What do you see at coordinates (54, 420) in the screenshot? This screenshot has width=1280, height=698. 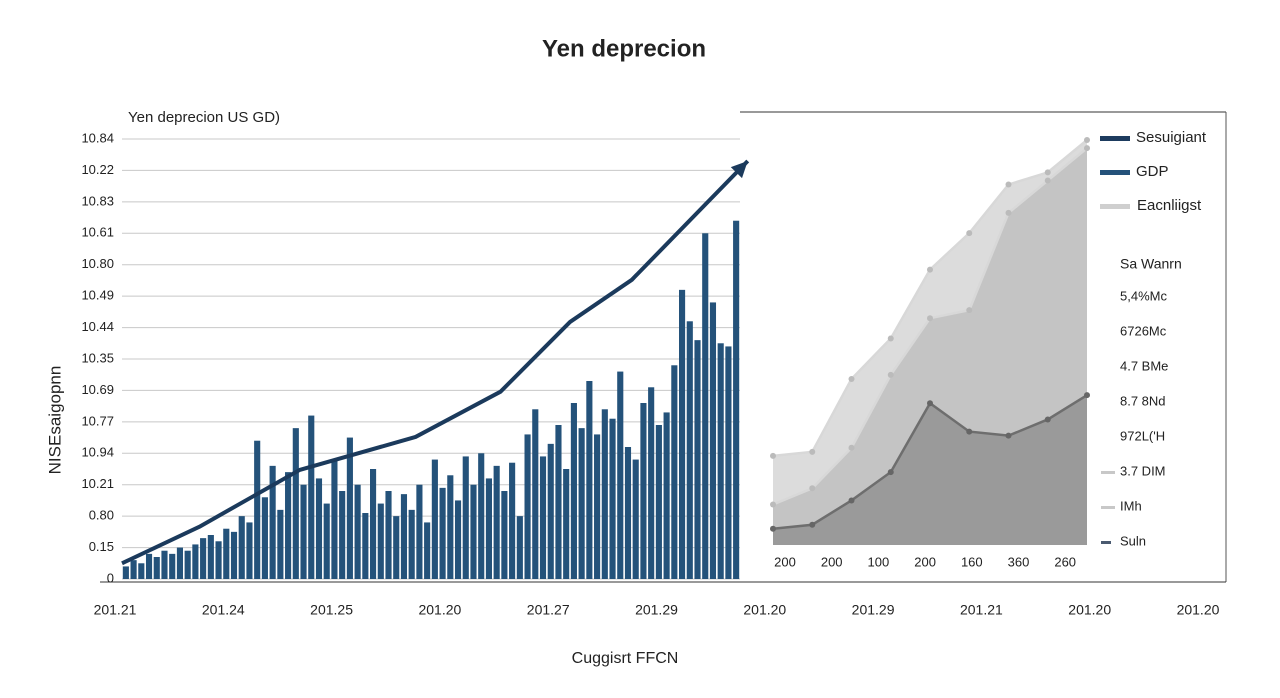 I see `y-axis-label: NISEsaigopnn` at bounding box center [54, 420].